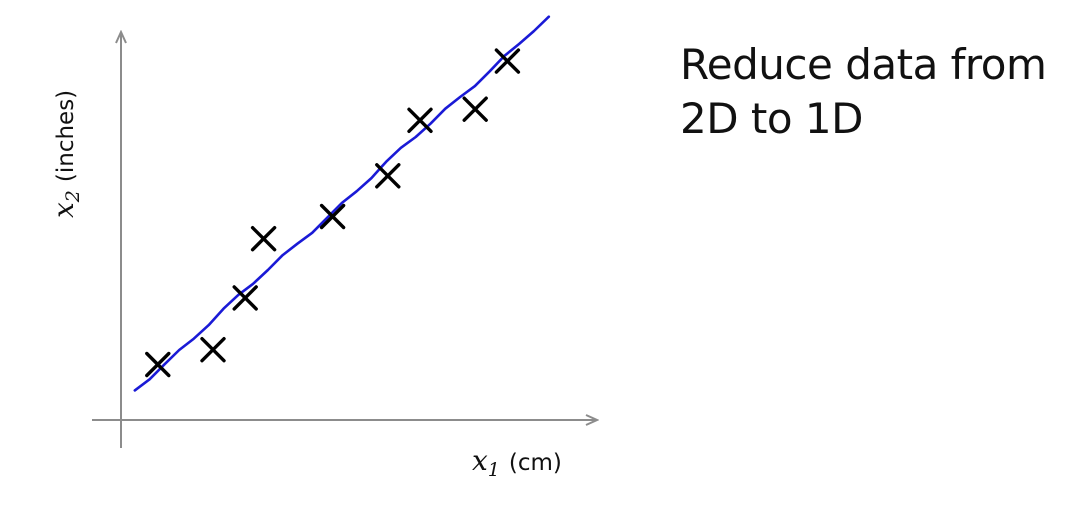  I want to click on x-axis-label: x1 (cm), so click(517, 462).